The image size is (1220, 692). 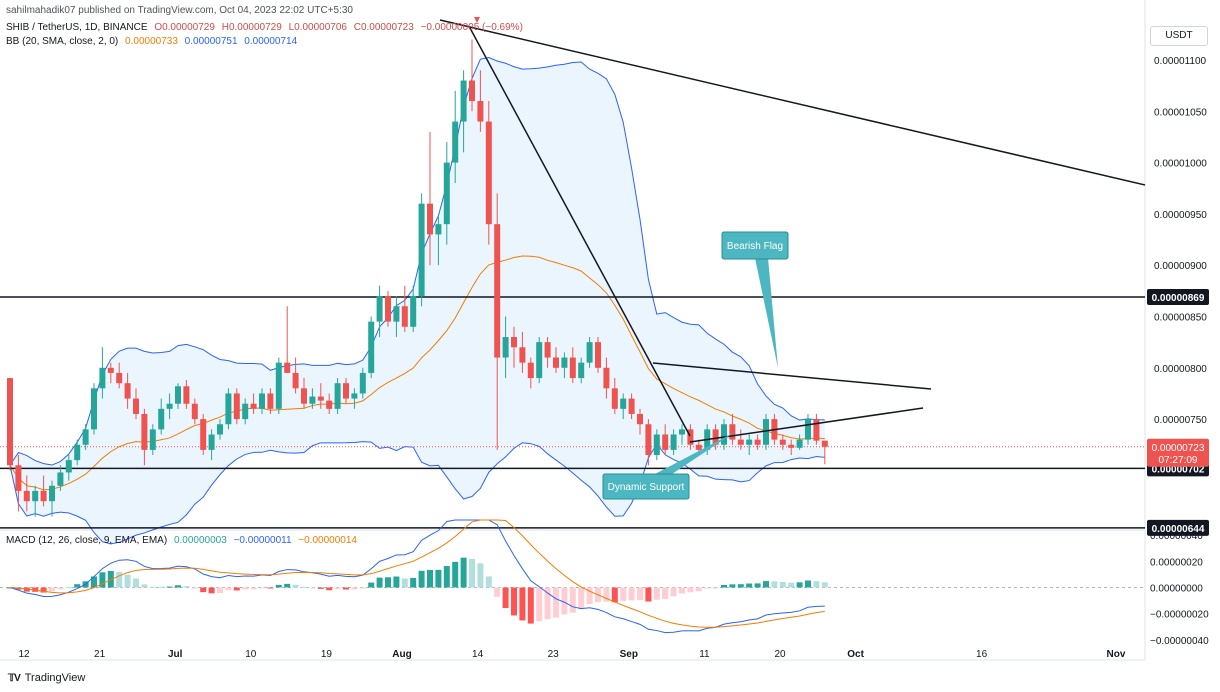 I want to click on macd-tick-label: 0.00000000, so click(x=1176, y=589).